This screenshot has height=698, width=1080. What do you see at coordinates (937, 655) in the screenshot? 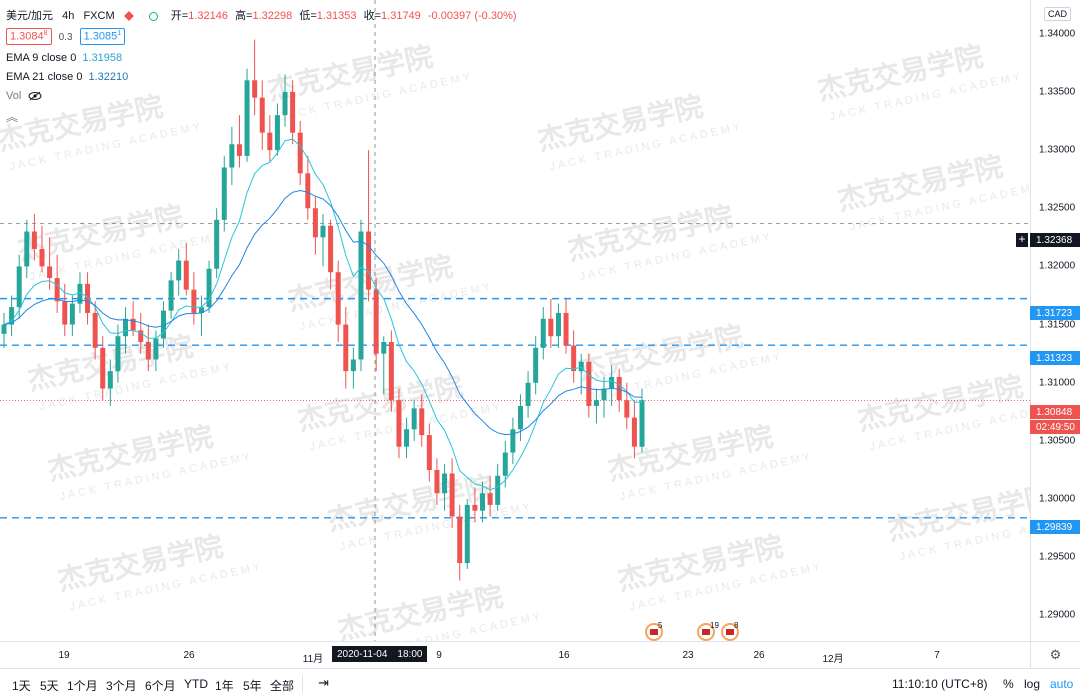
I see `time-tick-label: 7` at bounding box center [937, 655].